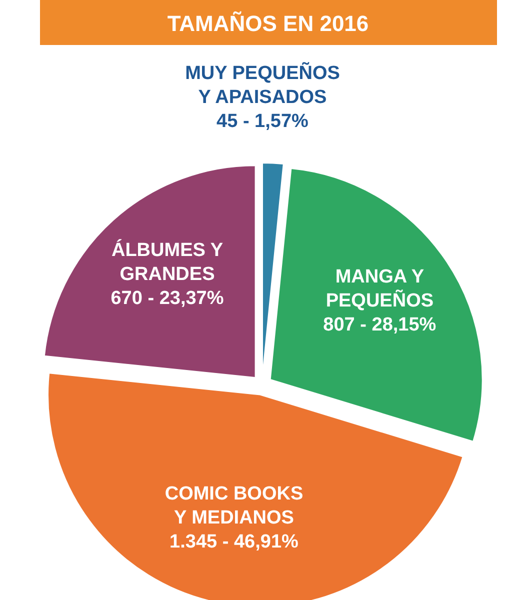 The width and height of the screenshot is (519, 600). What do you see at coordinates (167, 298) in the screenshot?
I see `data-label: 670 - 23,37%` at bounding box center [167, 298].